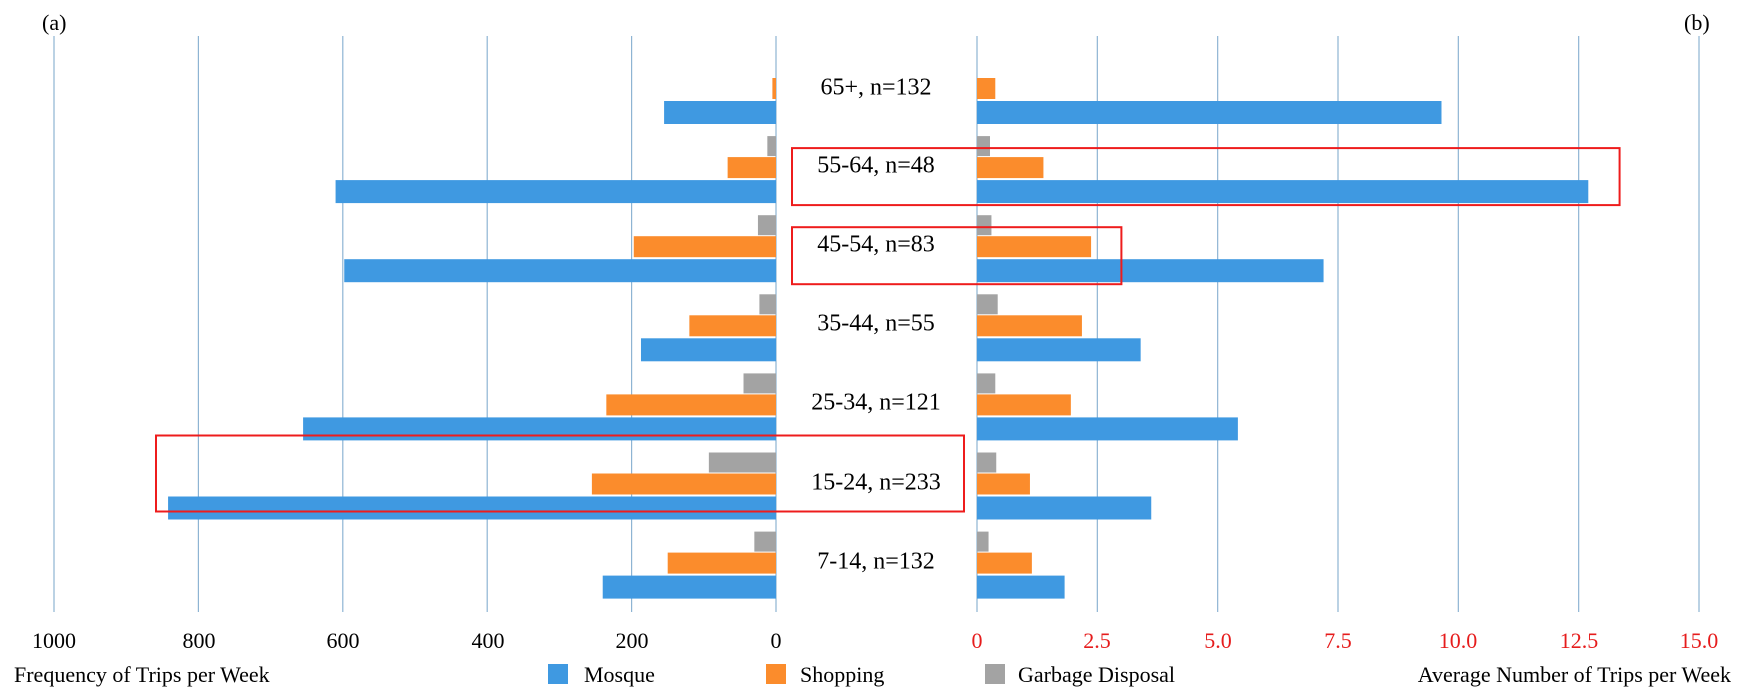 This screenshot has width=1745, height=690. What do you see at coordinates (1458, 640) in the screenshot?
I see `right-tick-label: 10.0` at bounding box center [1458, 640].